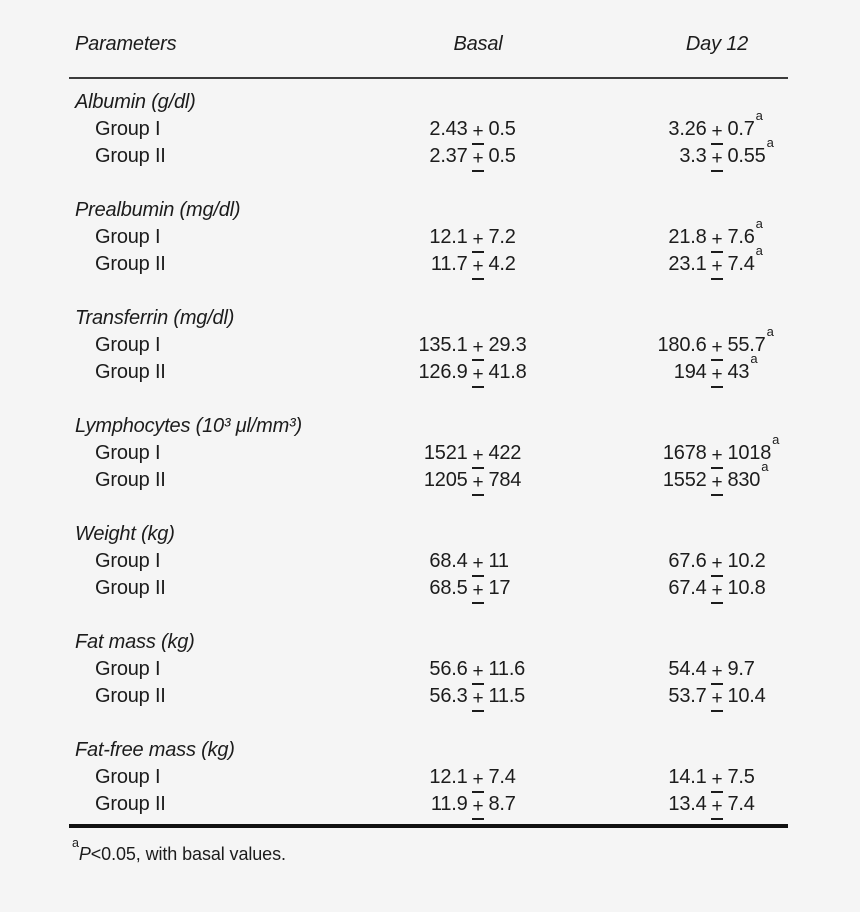  What do you see at coordinates (449, 264) in the screenshot?
I see `mean-value: 11.7` at bounding box center [449, 264].